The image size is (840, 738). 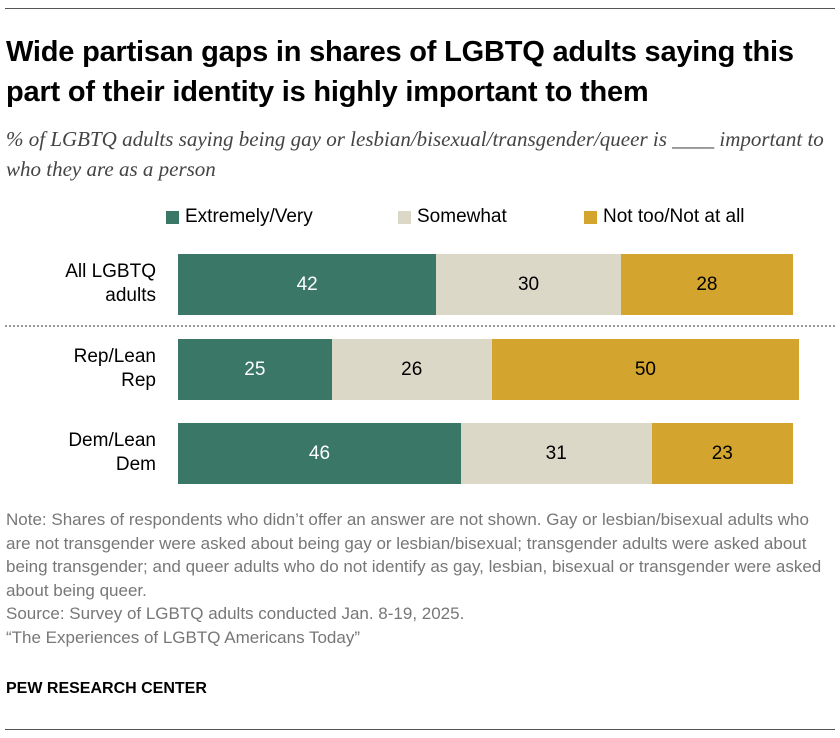 I want to click on data-label: 28, so click(x=707, y=284).